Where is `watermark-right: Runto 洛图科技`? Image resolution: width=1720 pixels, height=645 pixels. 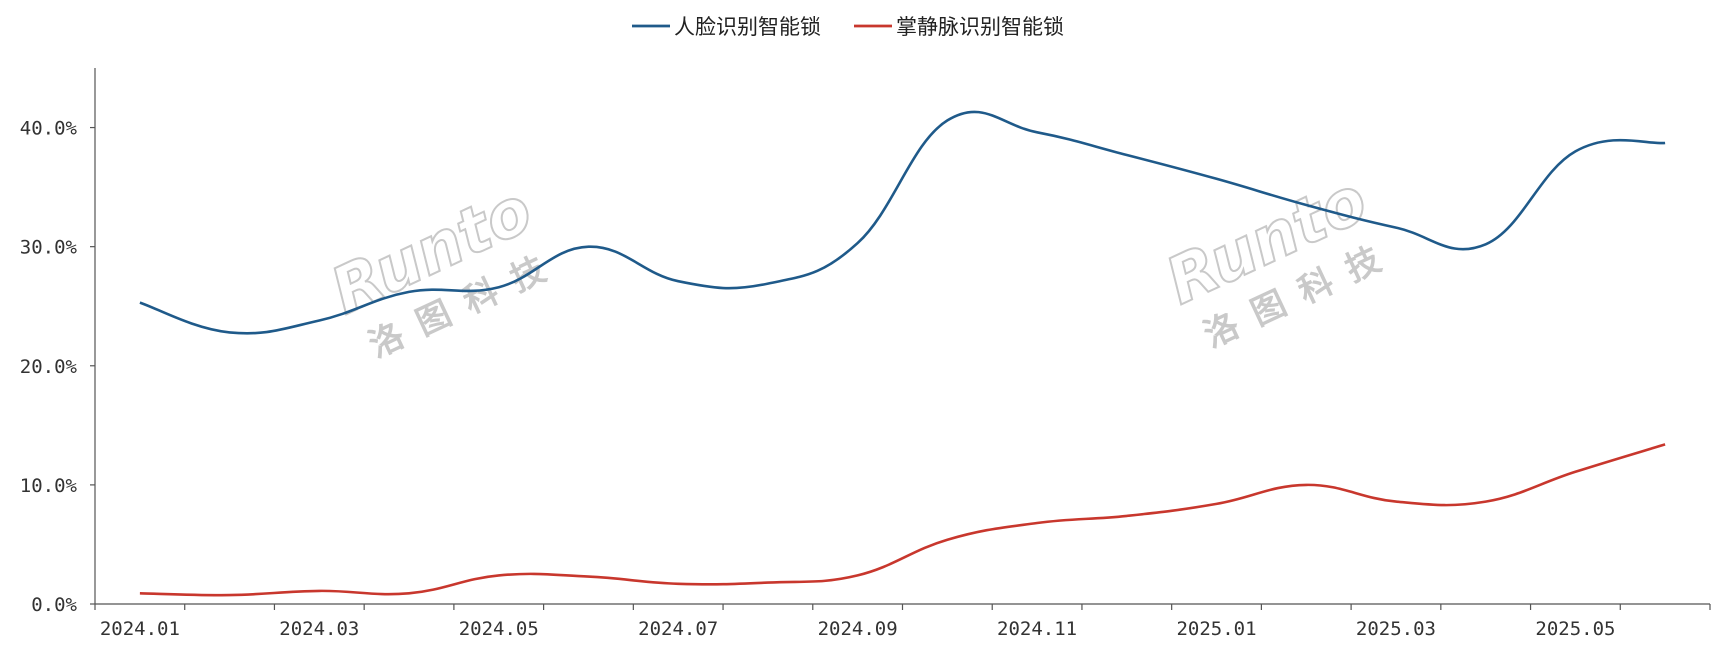 watermark-right: Runto 洛图科技 is located at coordinates (1278, 259).